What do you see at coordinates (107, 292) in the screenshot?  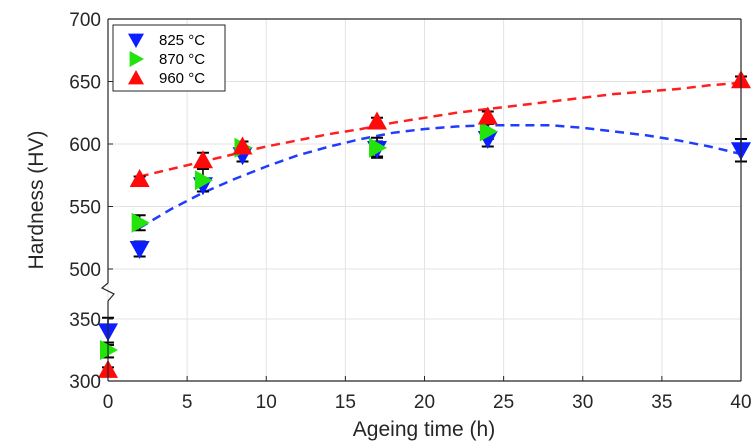 I see `axis-break-mark` at bounding box center [107, 292].